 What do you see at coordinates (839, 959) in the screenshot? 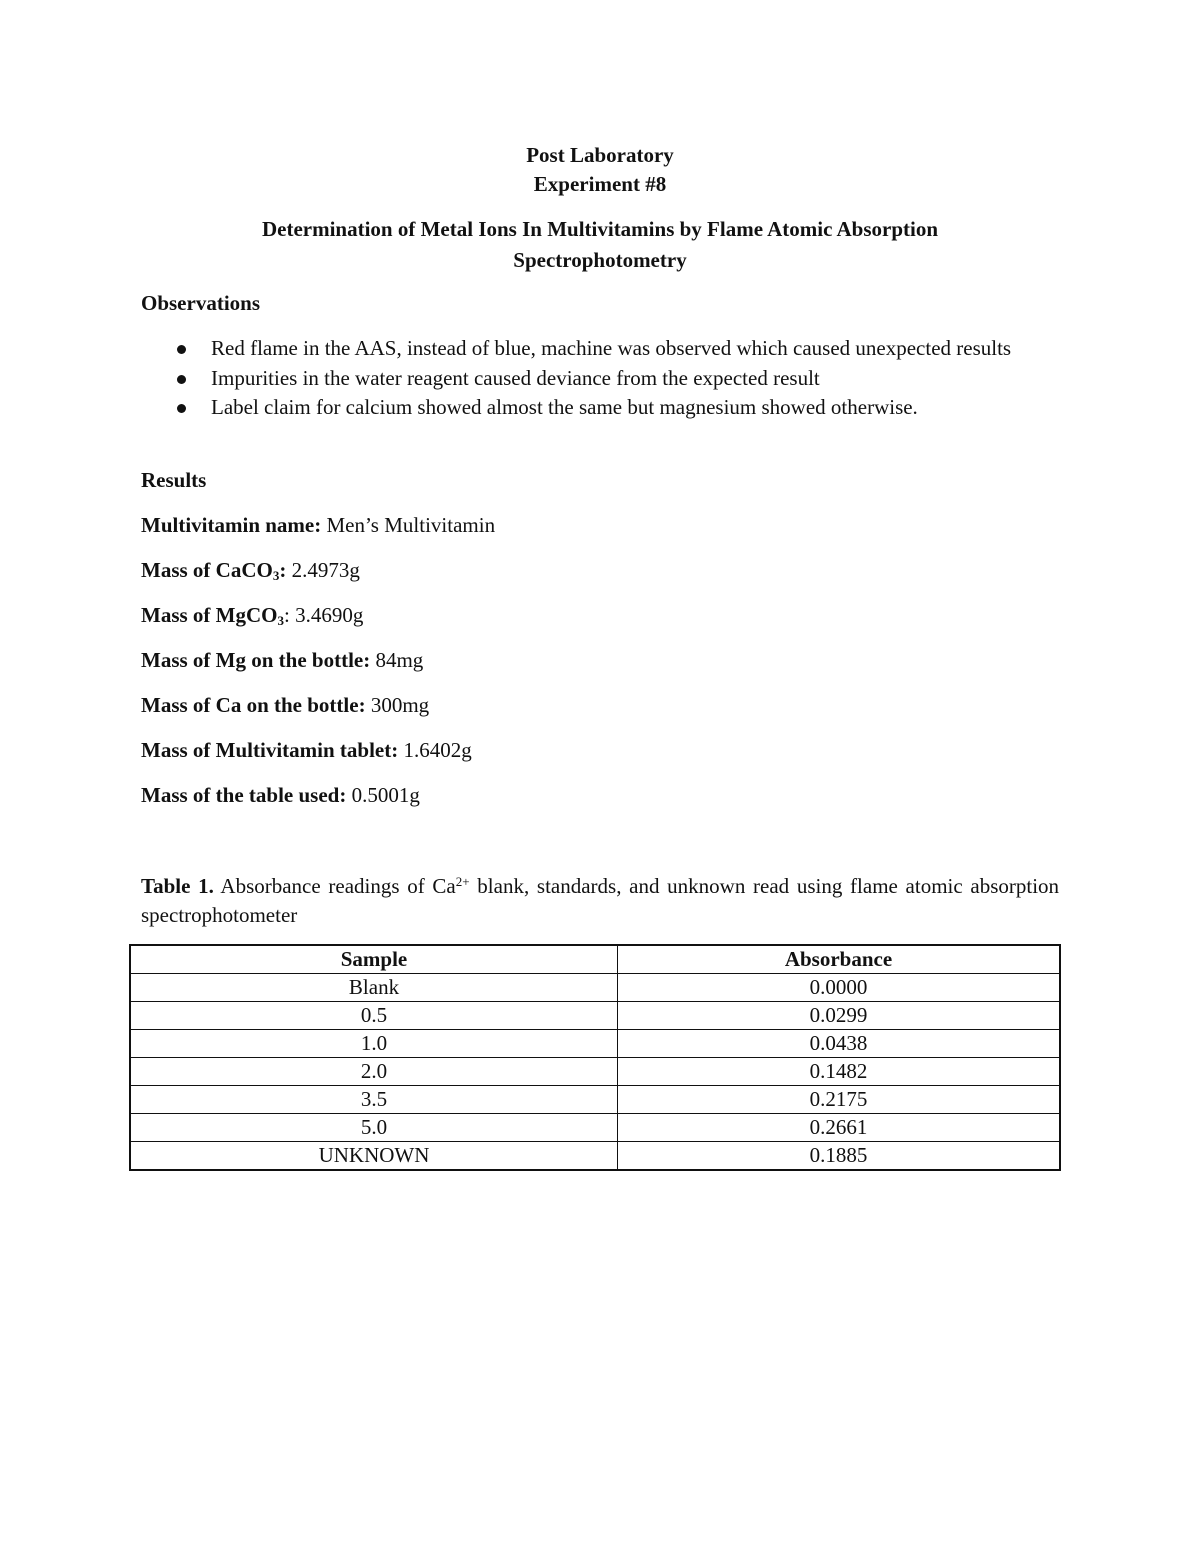
I see `column-header-absorbance: Absorbance` at bounding box center [839, 959].